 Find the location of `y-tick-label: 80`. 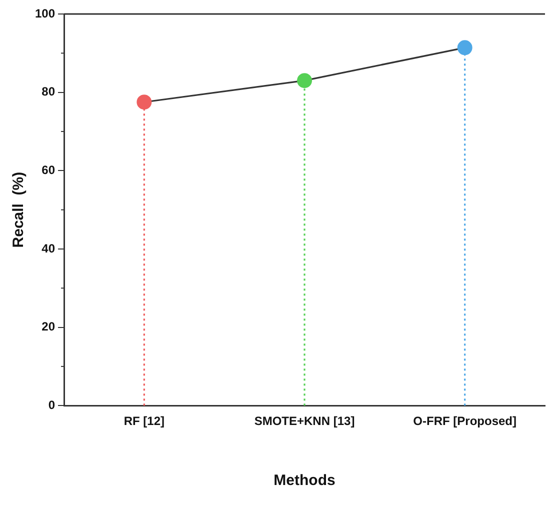

y-tick-label: 80 is located at coordinates (49, 91).